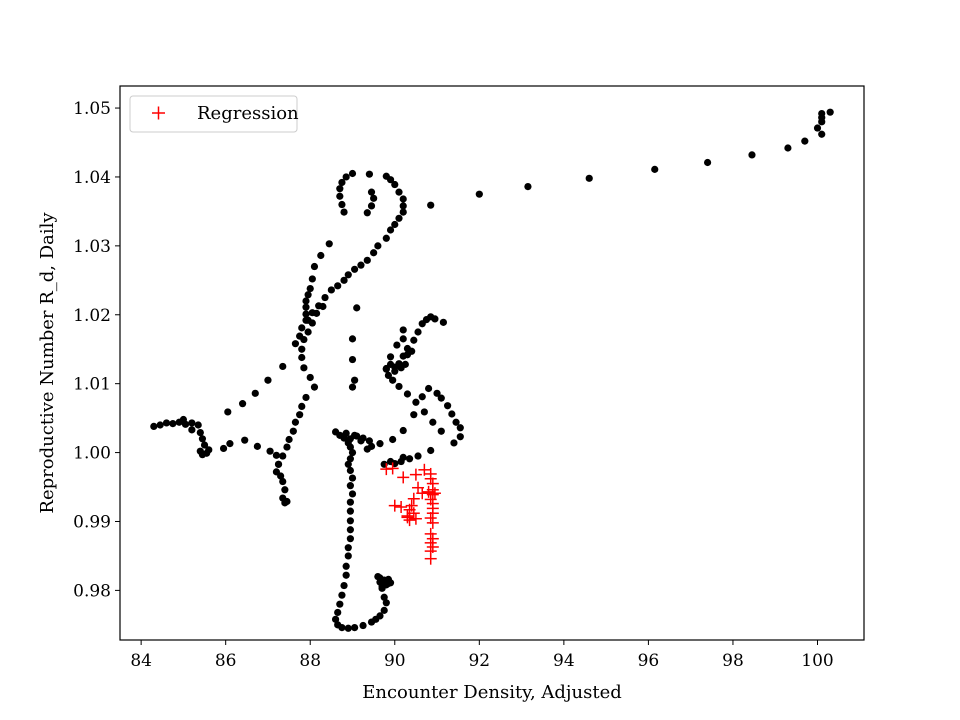  I want to click on y-axis: 0.98 0.99 1.00 1.01 1.02 1.03 1.04 1.05, so click(96, 350).